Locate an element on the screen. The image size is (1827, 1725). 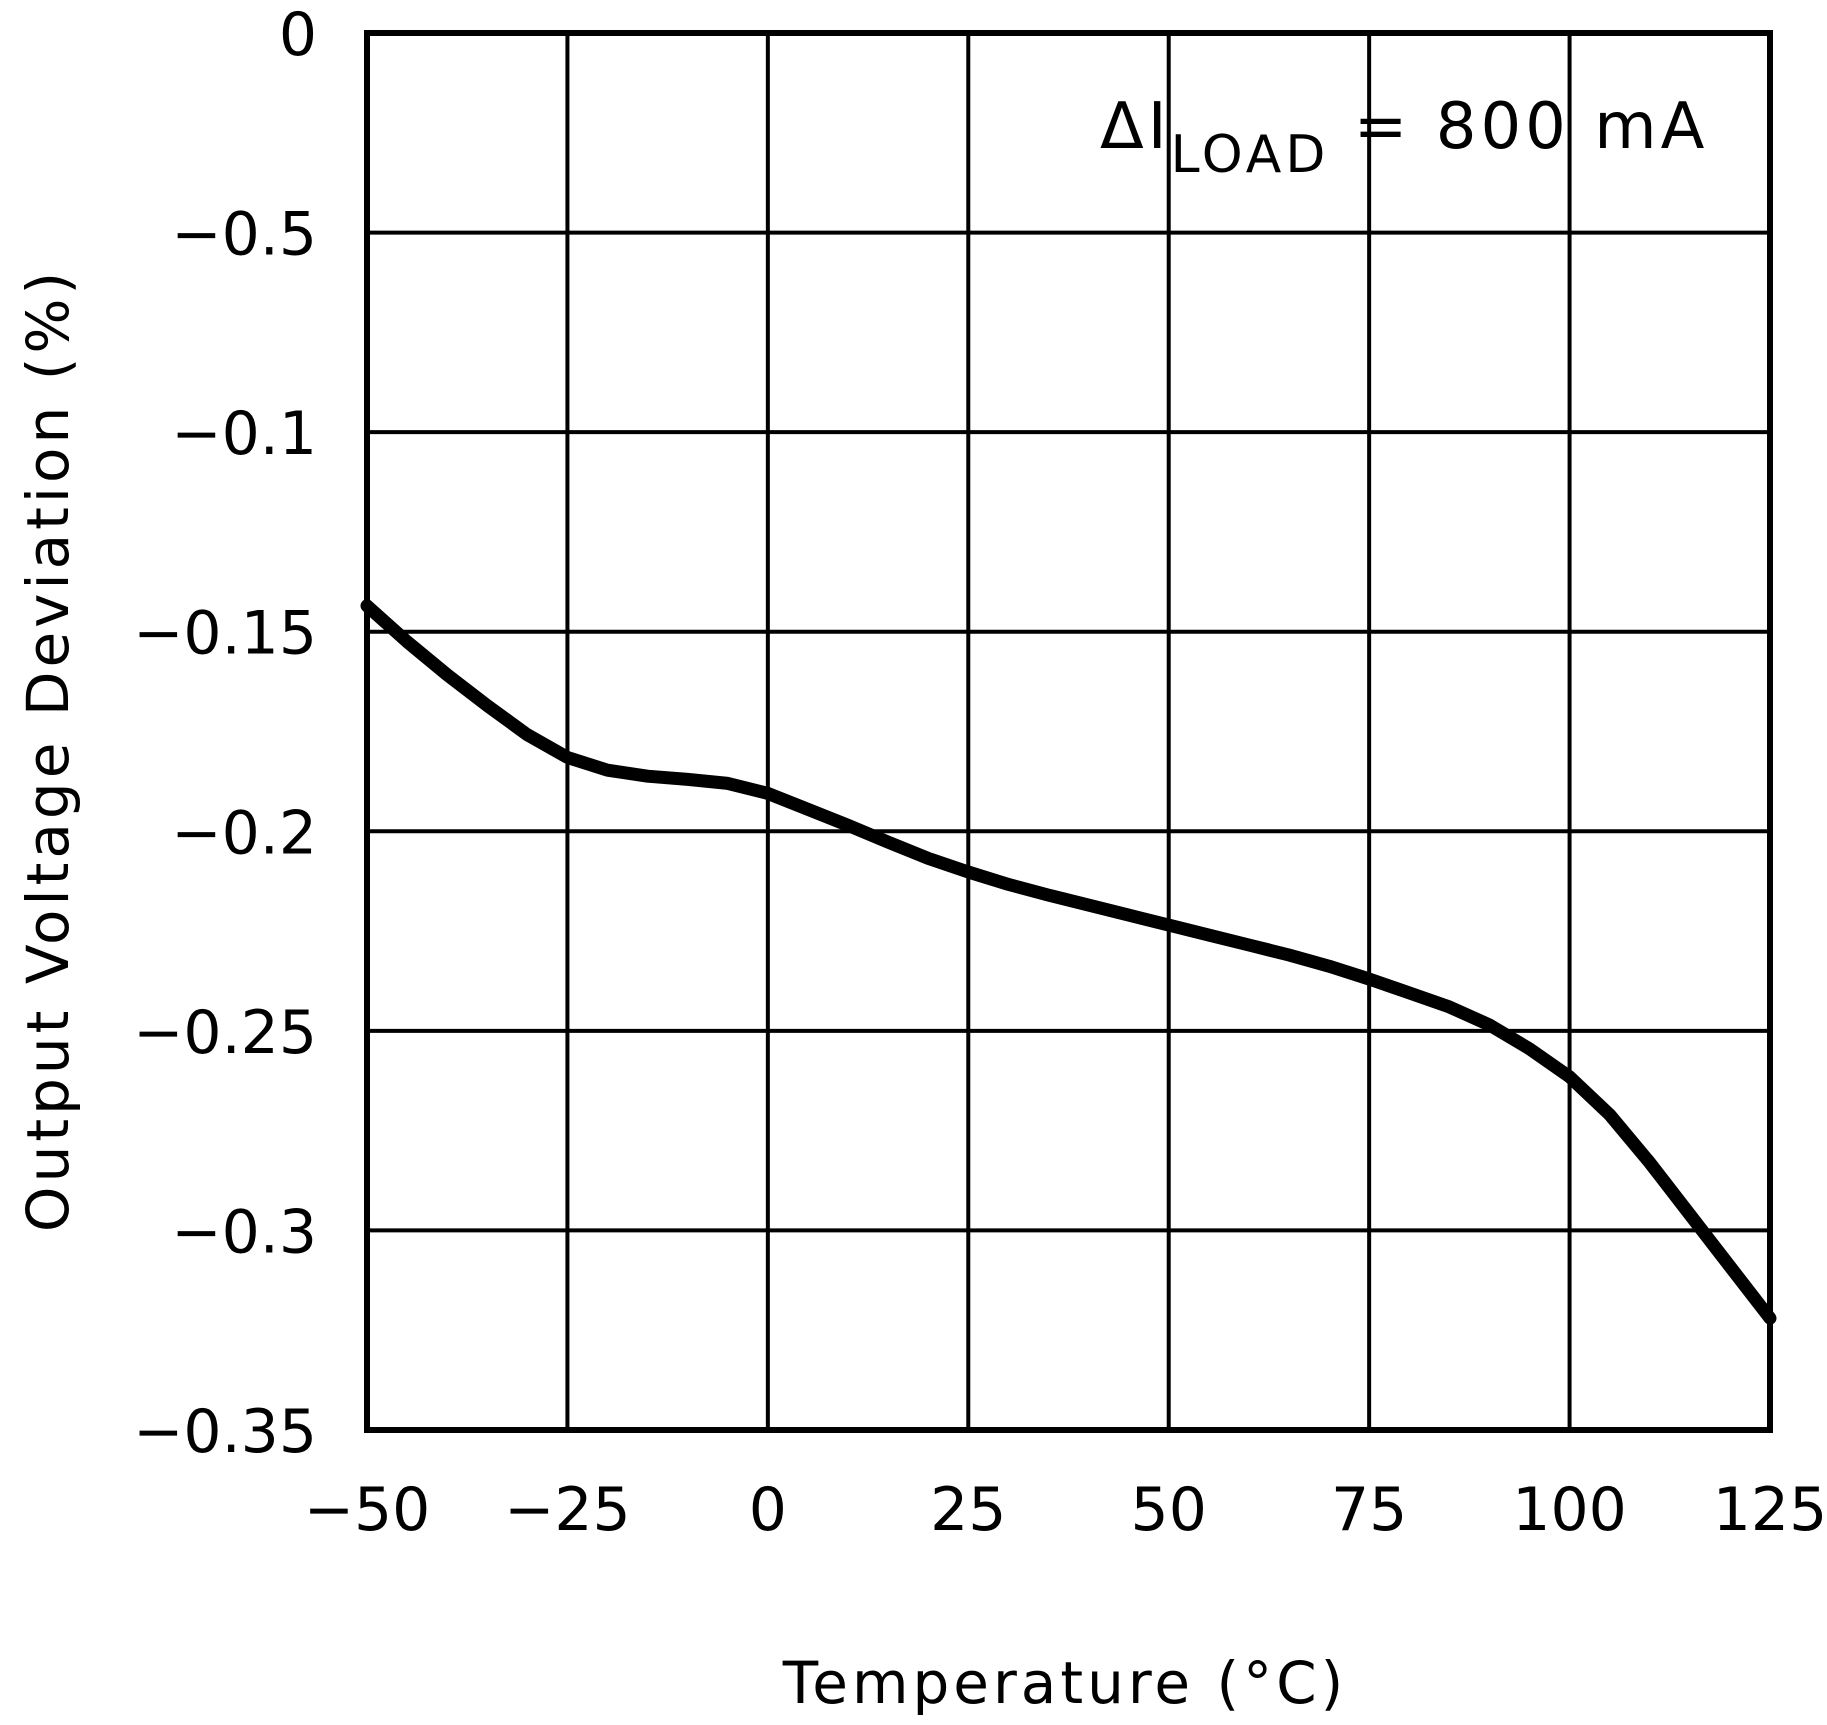
x-tick-label: 50 is located at coordinates (1169, 1510).